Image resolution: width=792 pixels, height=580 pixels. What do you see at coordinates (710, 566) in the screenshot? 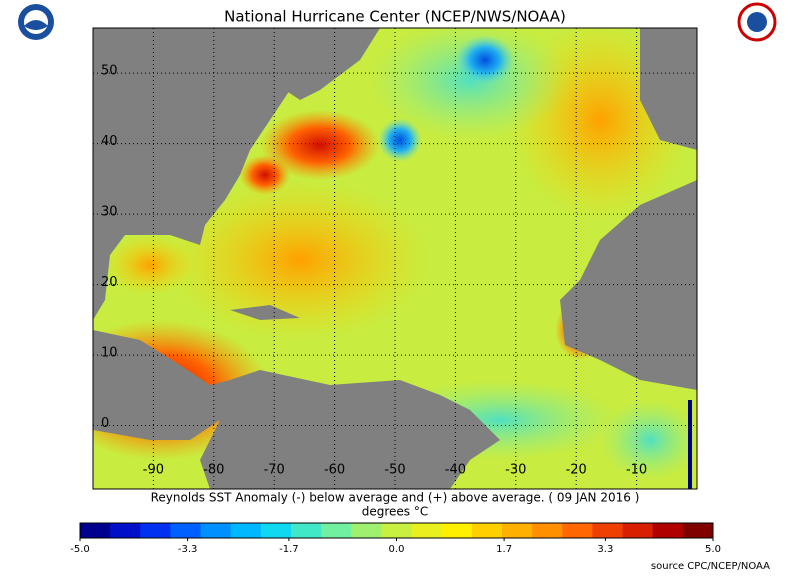
I see `source: source CPC/NCEP/NOAA` at bounding box center [710, 566].